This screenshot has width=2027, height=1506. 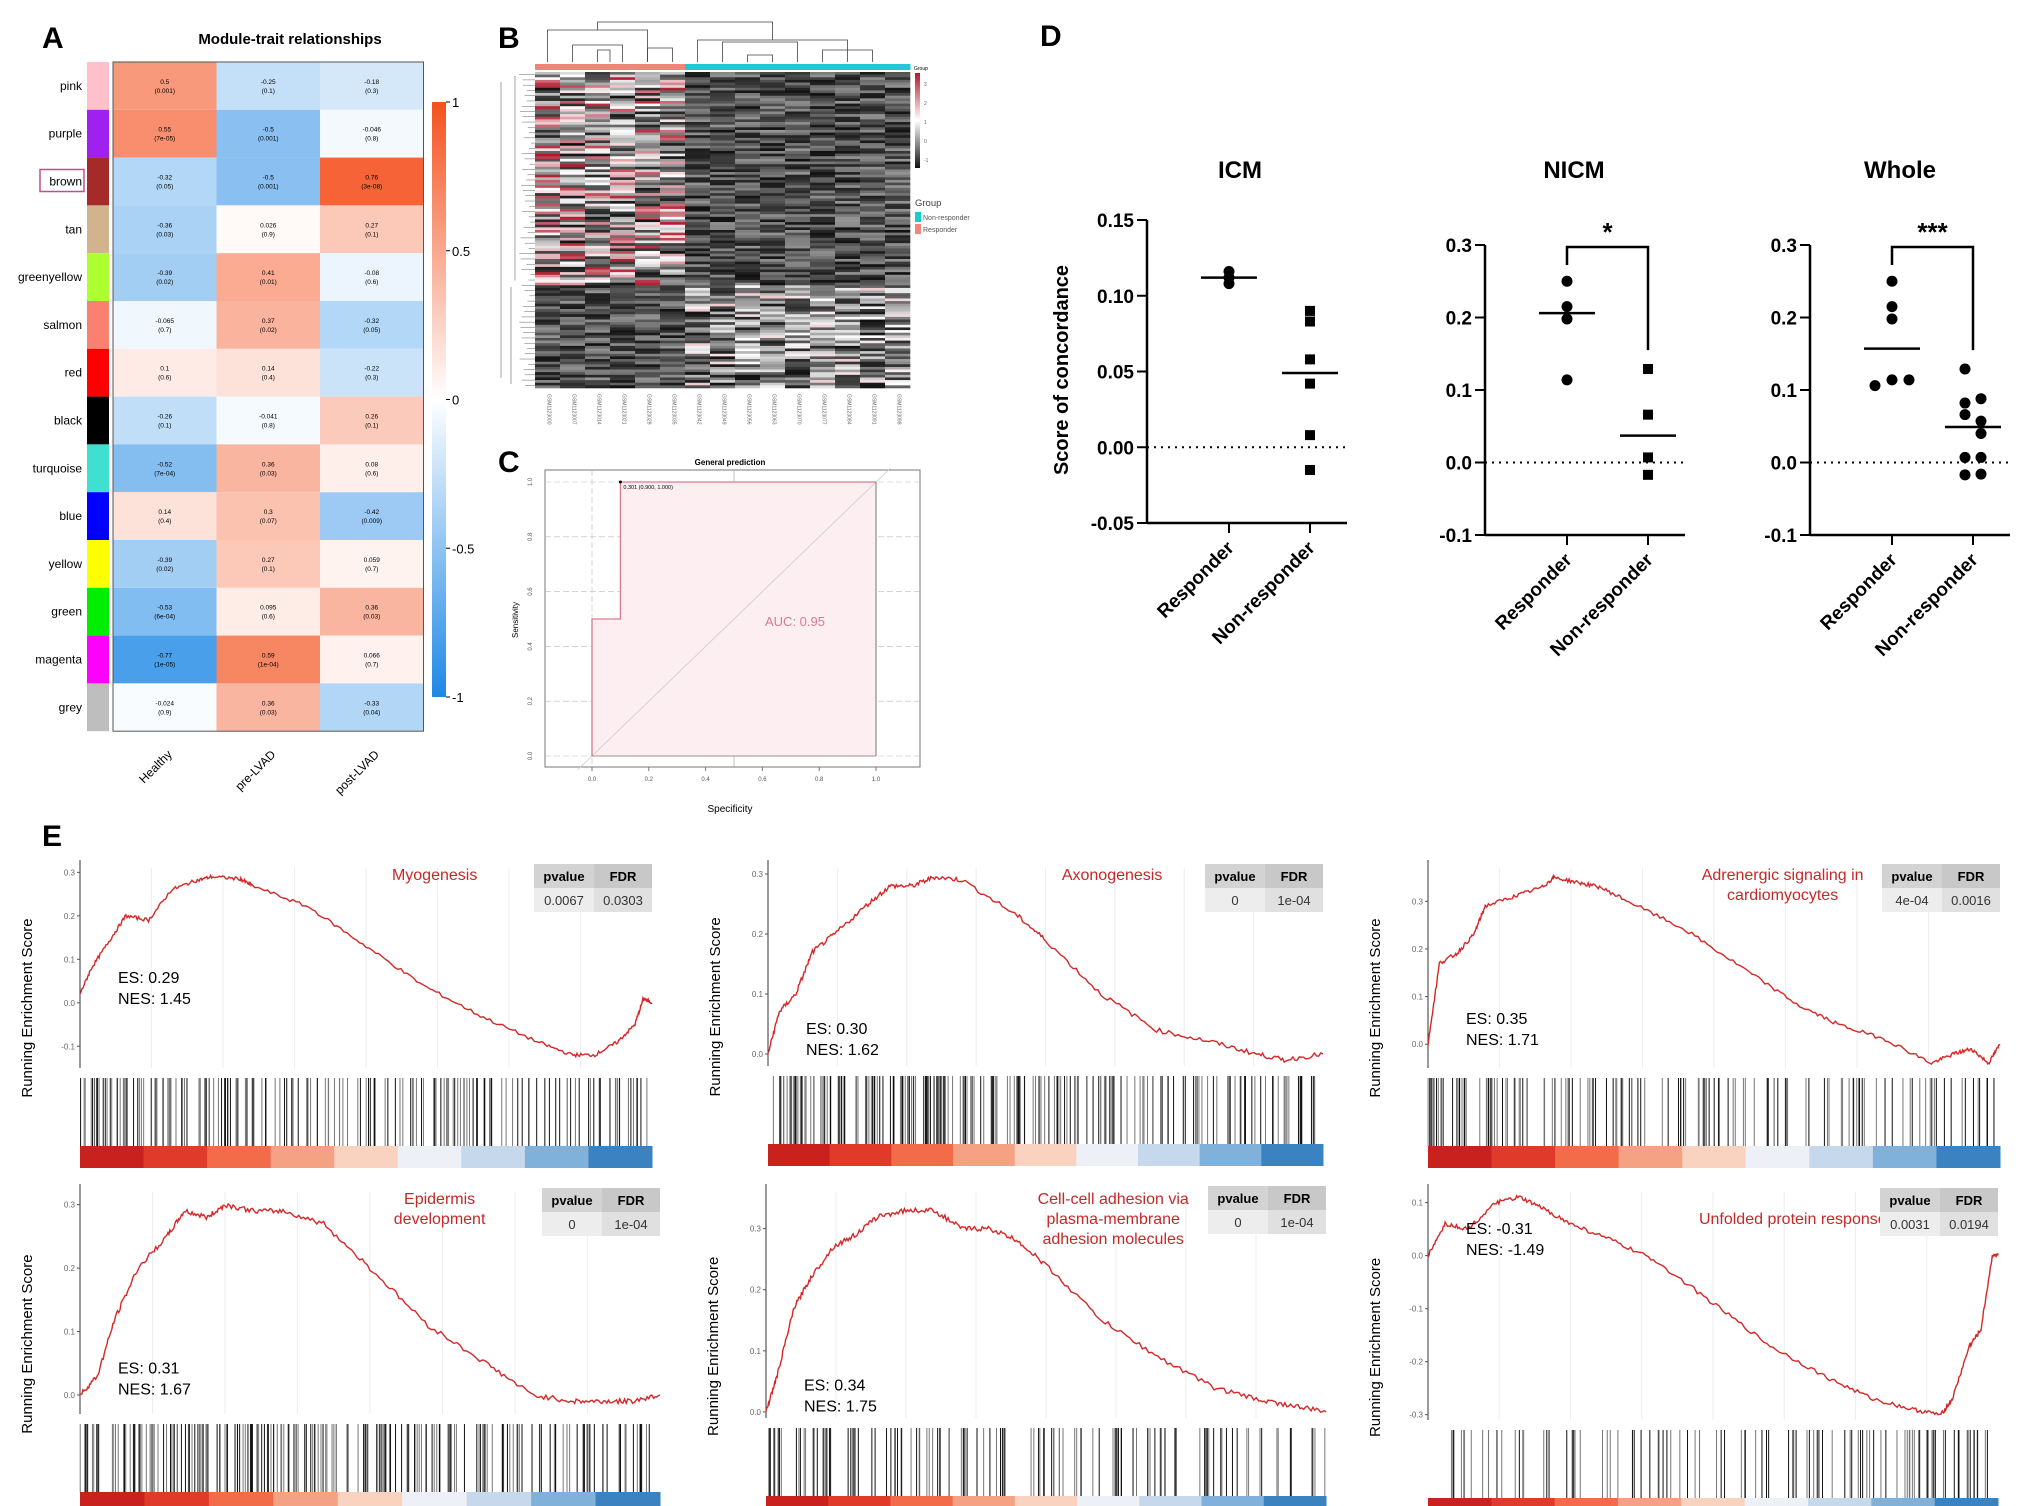 I want to click on y-tick-label: -0.1, so click(x=1455, y=536).